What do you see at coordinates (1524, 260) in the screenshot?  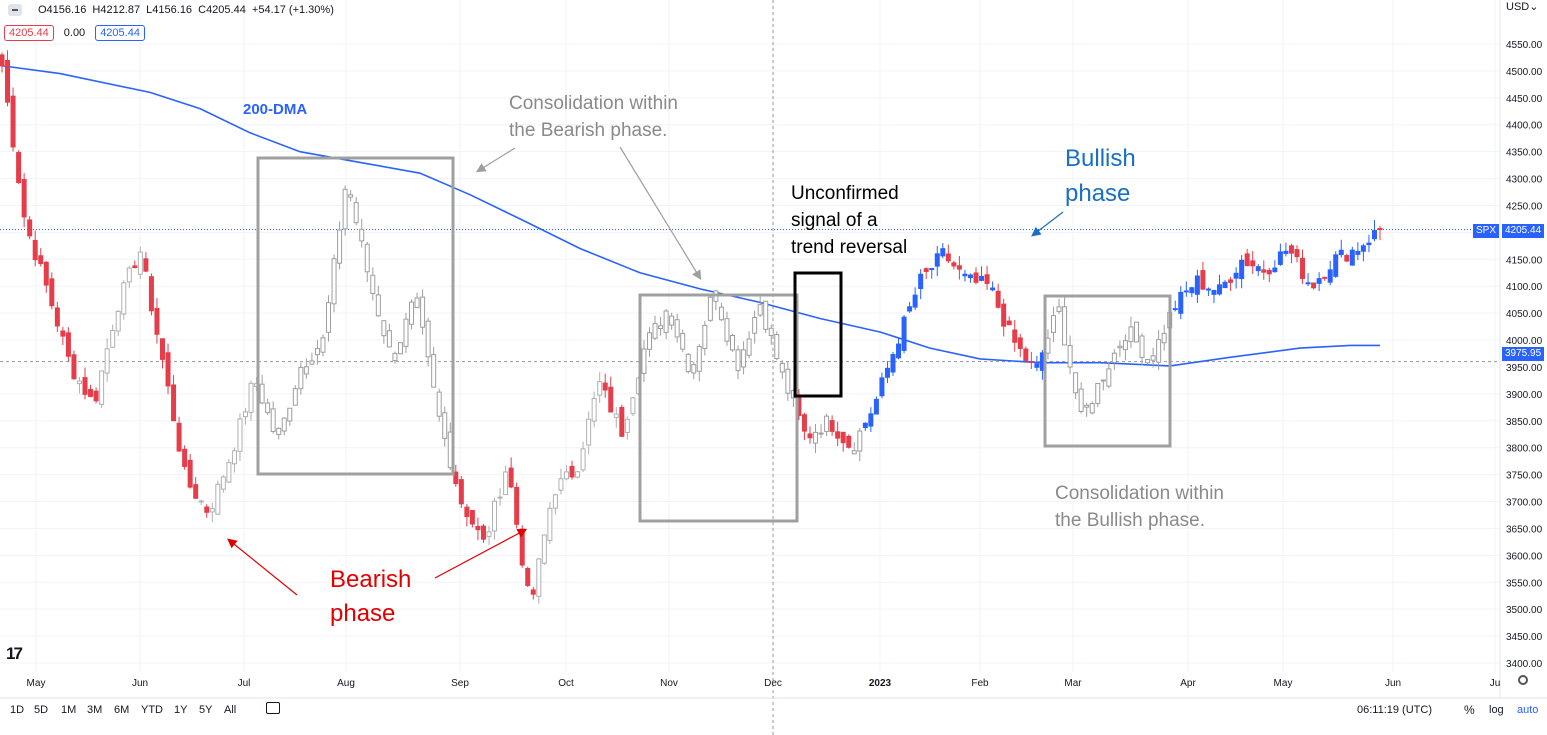 I see `y-tick-label: 4150.00` at bounding box center [1524, 260].